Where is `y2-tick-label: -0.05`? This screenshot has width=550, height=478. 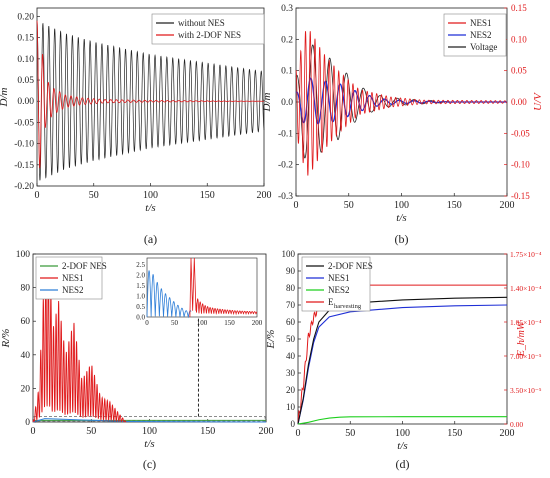 y2-tick-label: -0.05 is located at coordinates (520, 133).